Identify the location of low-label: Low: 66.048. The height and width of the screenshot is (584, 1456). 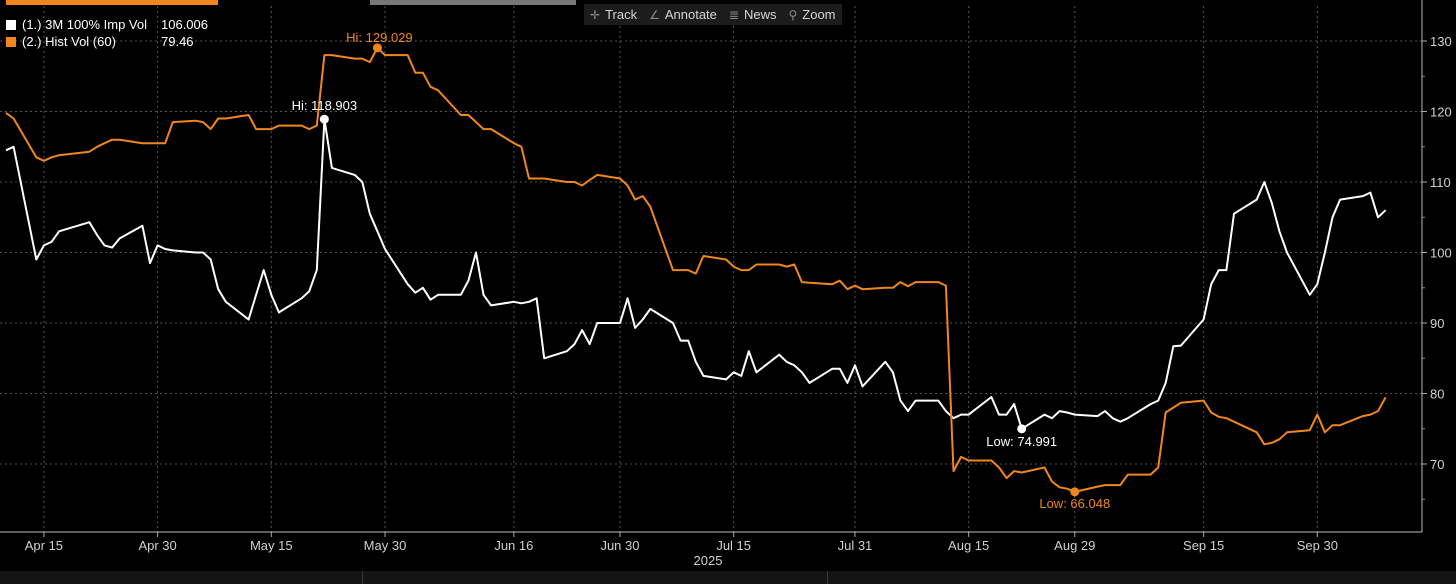
(1074, 503).